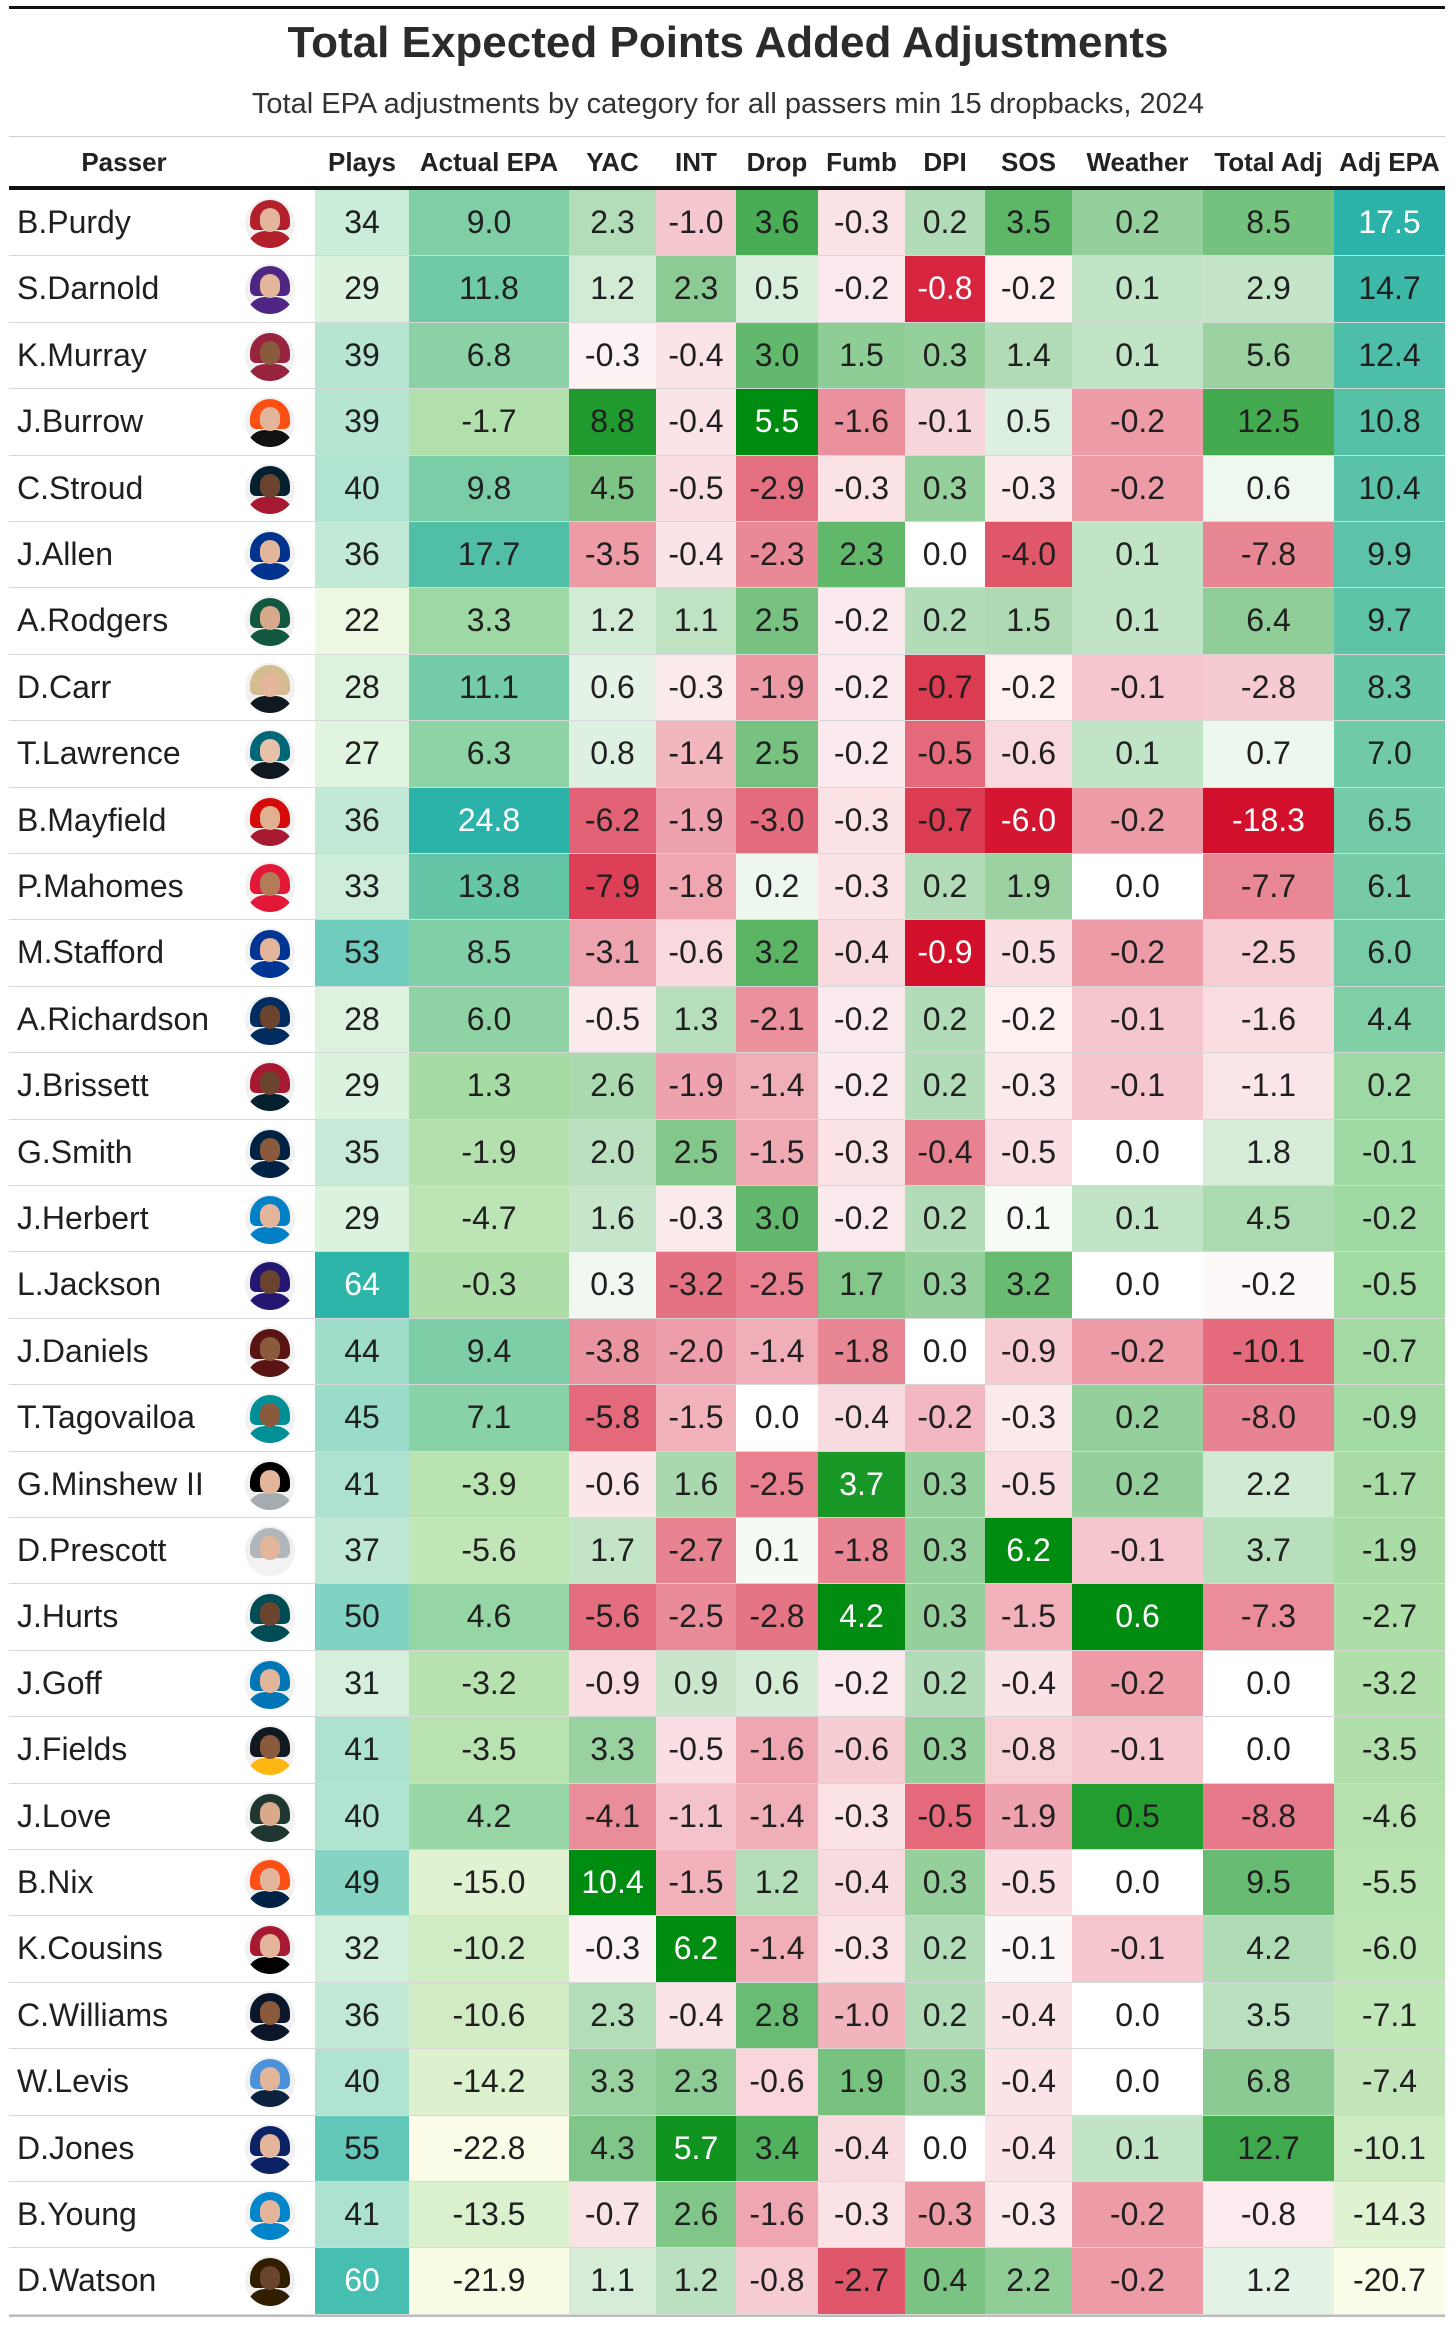  I want to click on passer-name: S.Darnold, so click(88, 288).